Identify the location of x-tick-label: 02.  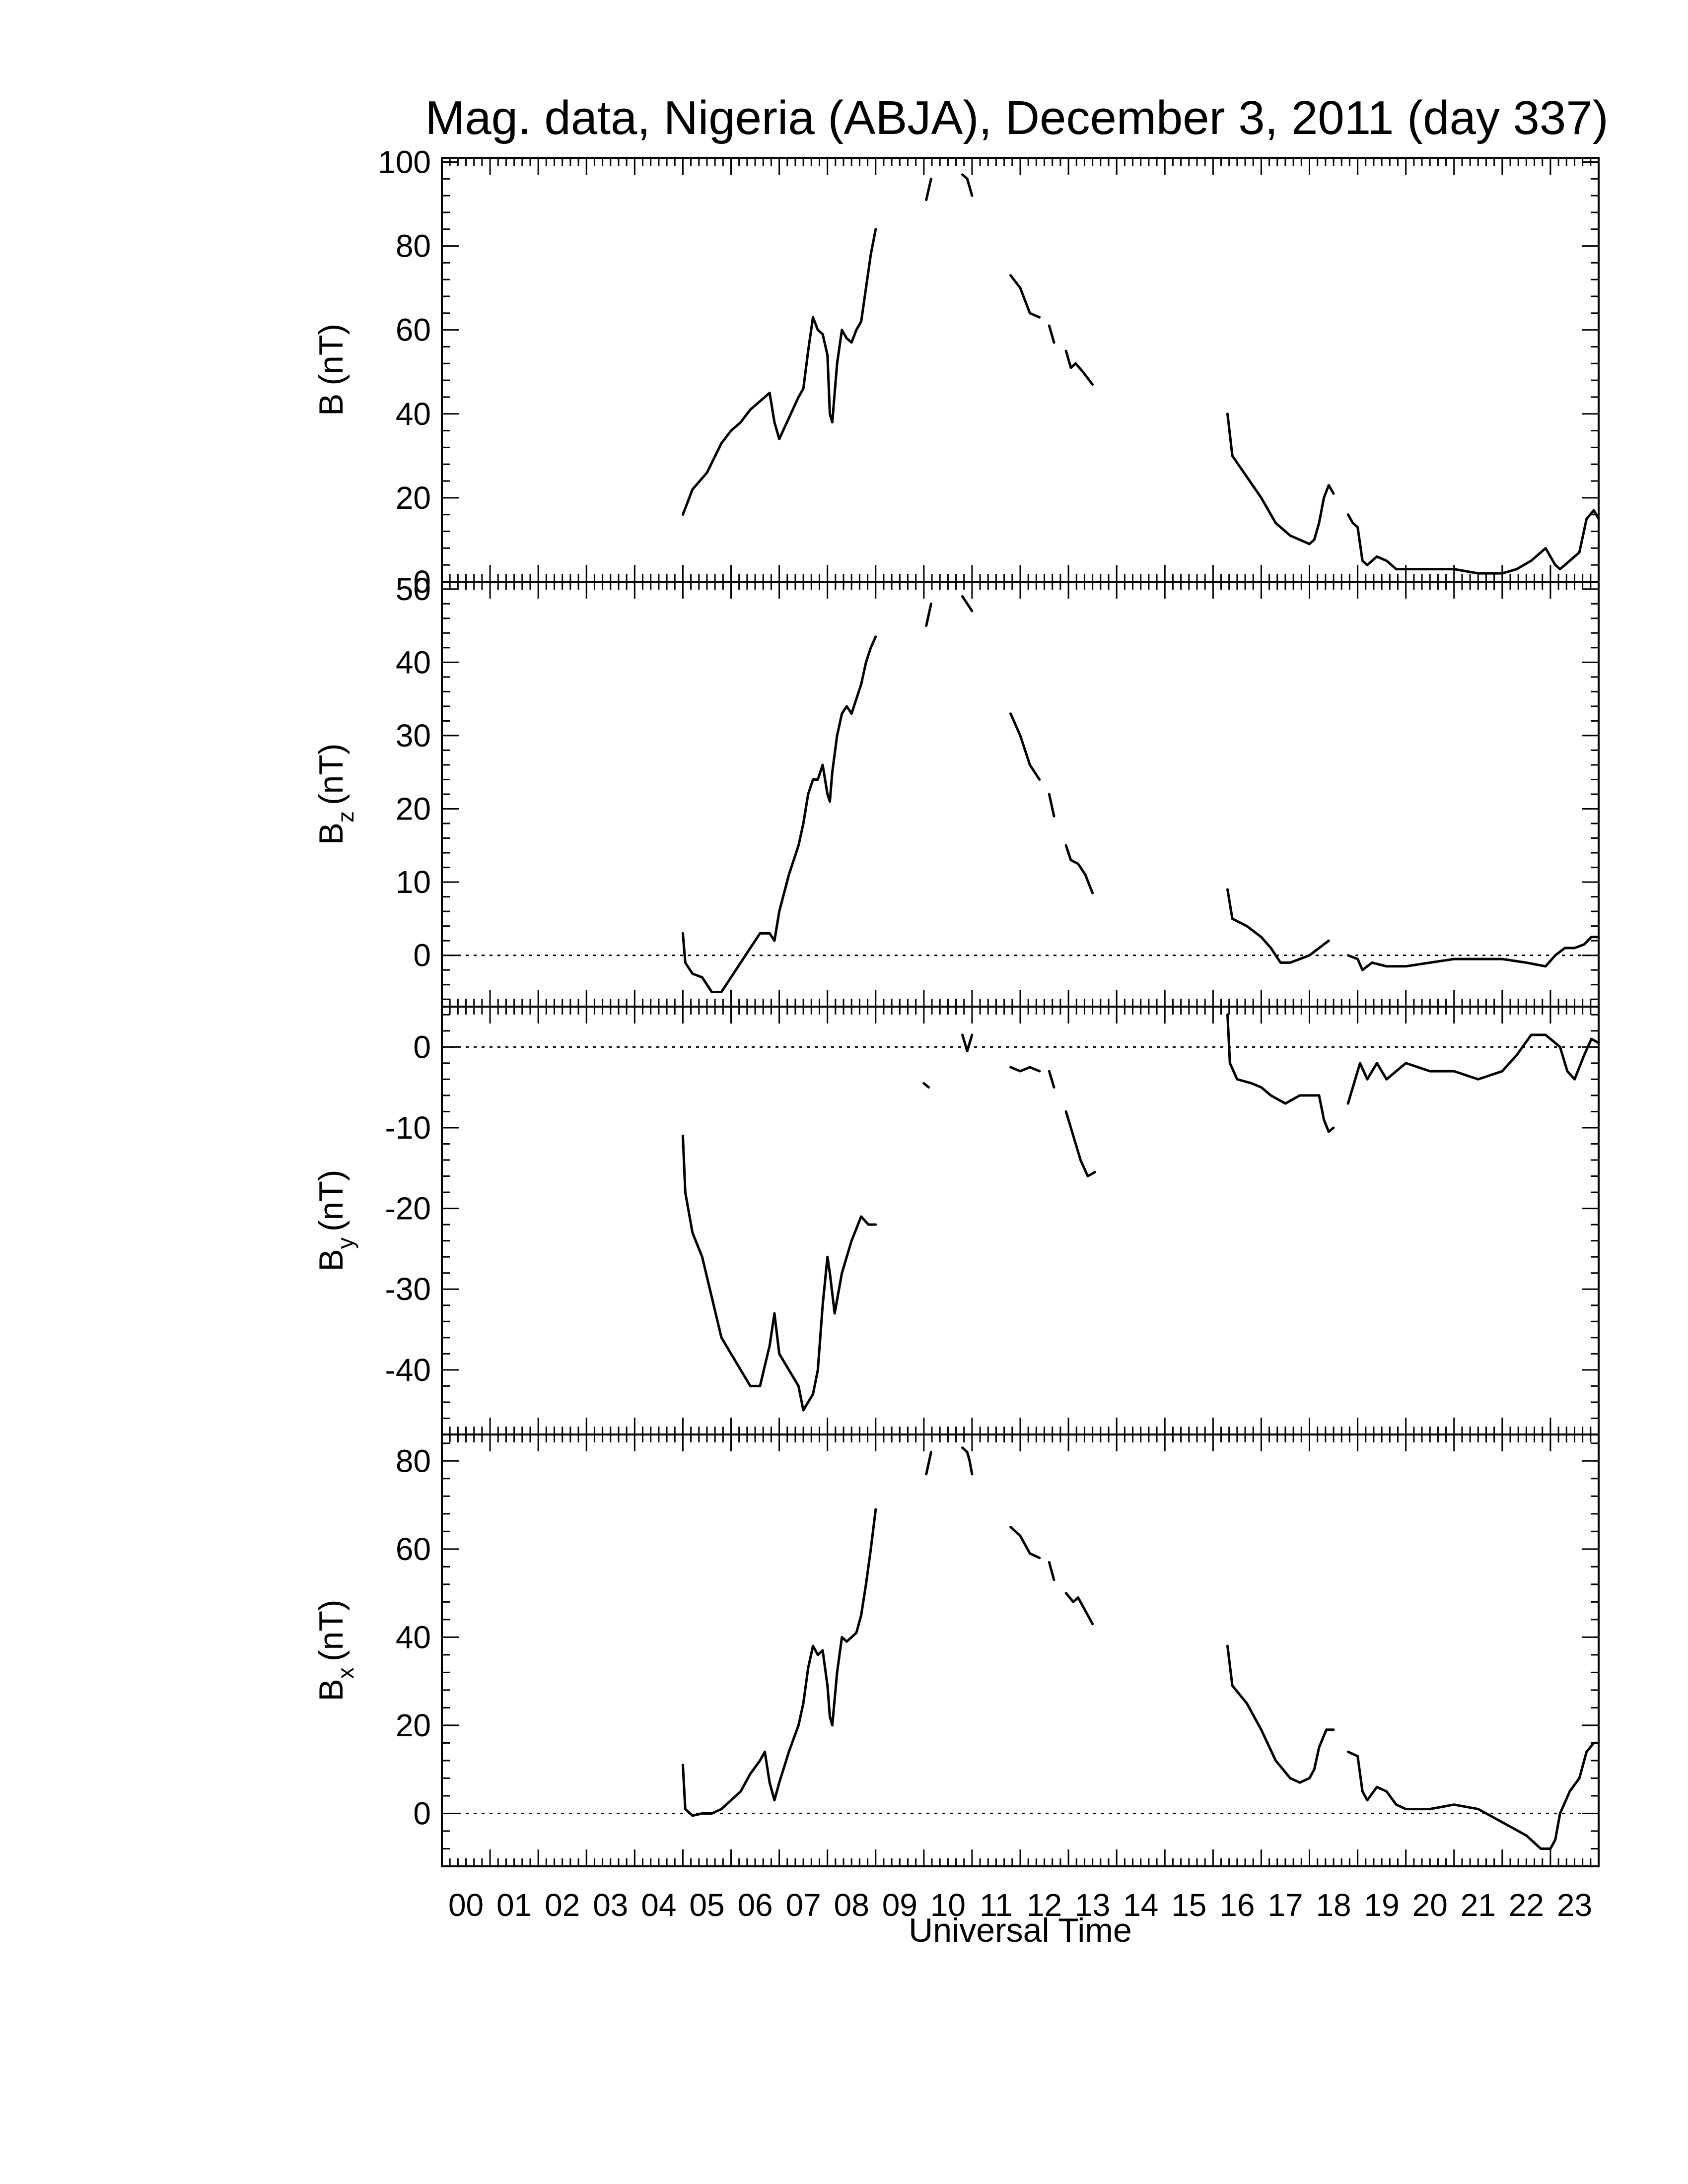
(562, 1905).